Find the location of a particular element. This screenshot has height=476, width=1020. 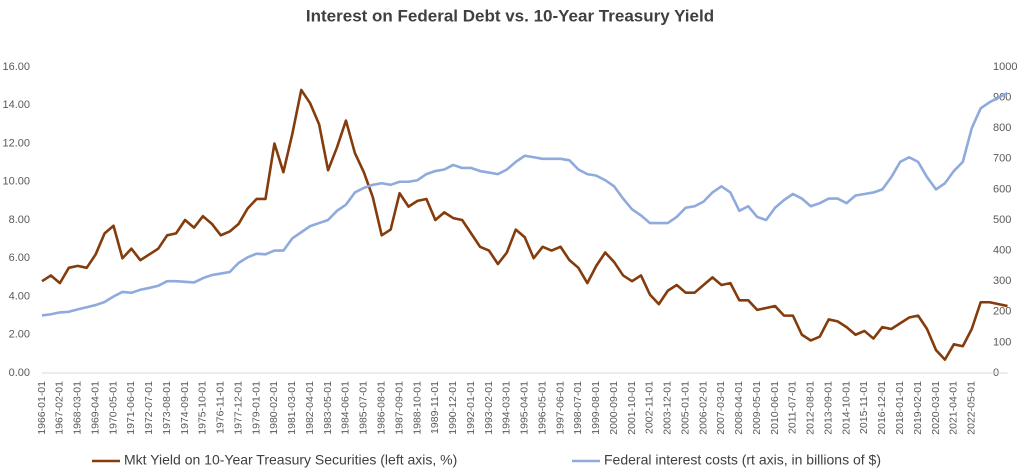

y2-tick-label: 400 is located at coordinates (1002, 251).